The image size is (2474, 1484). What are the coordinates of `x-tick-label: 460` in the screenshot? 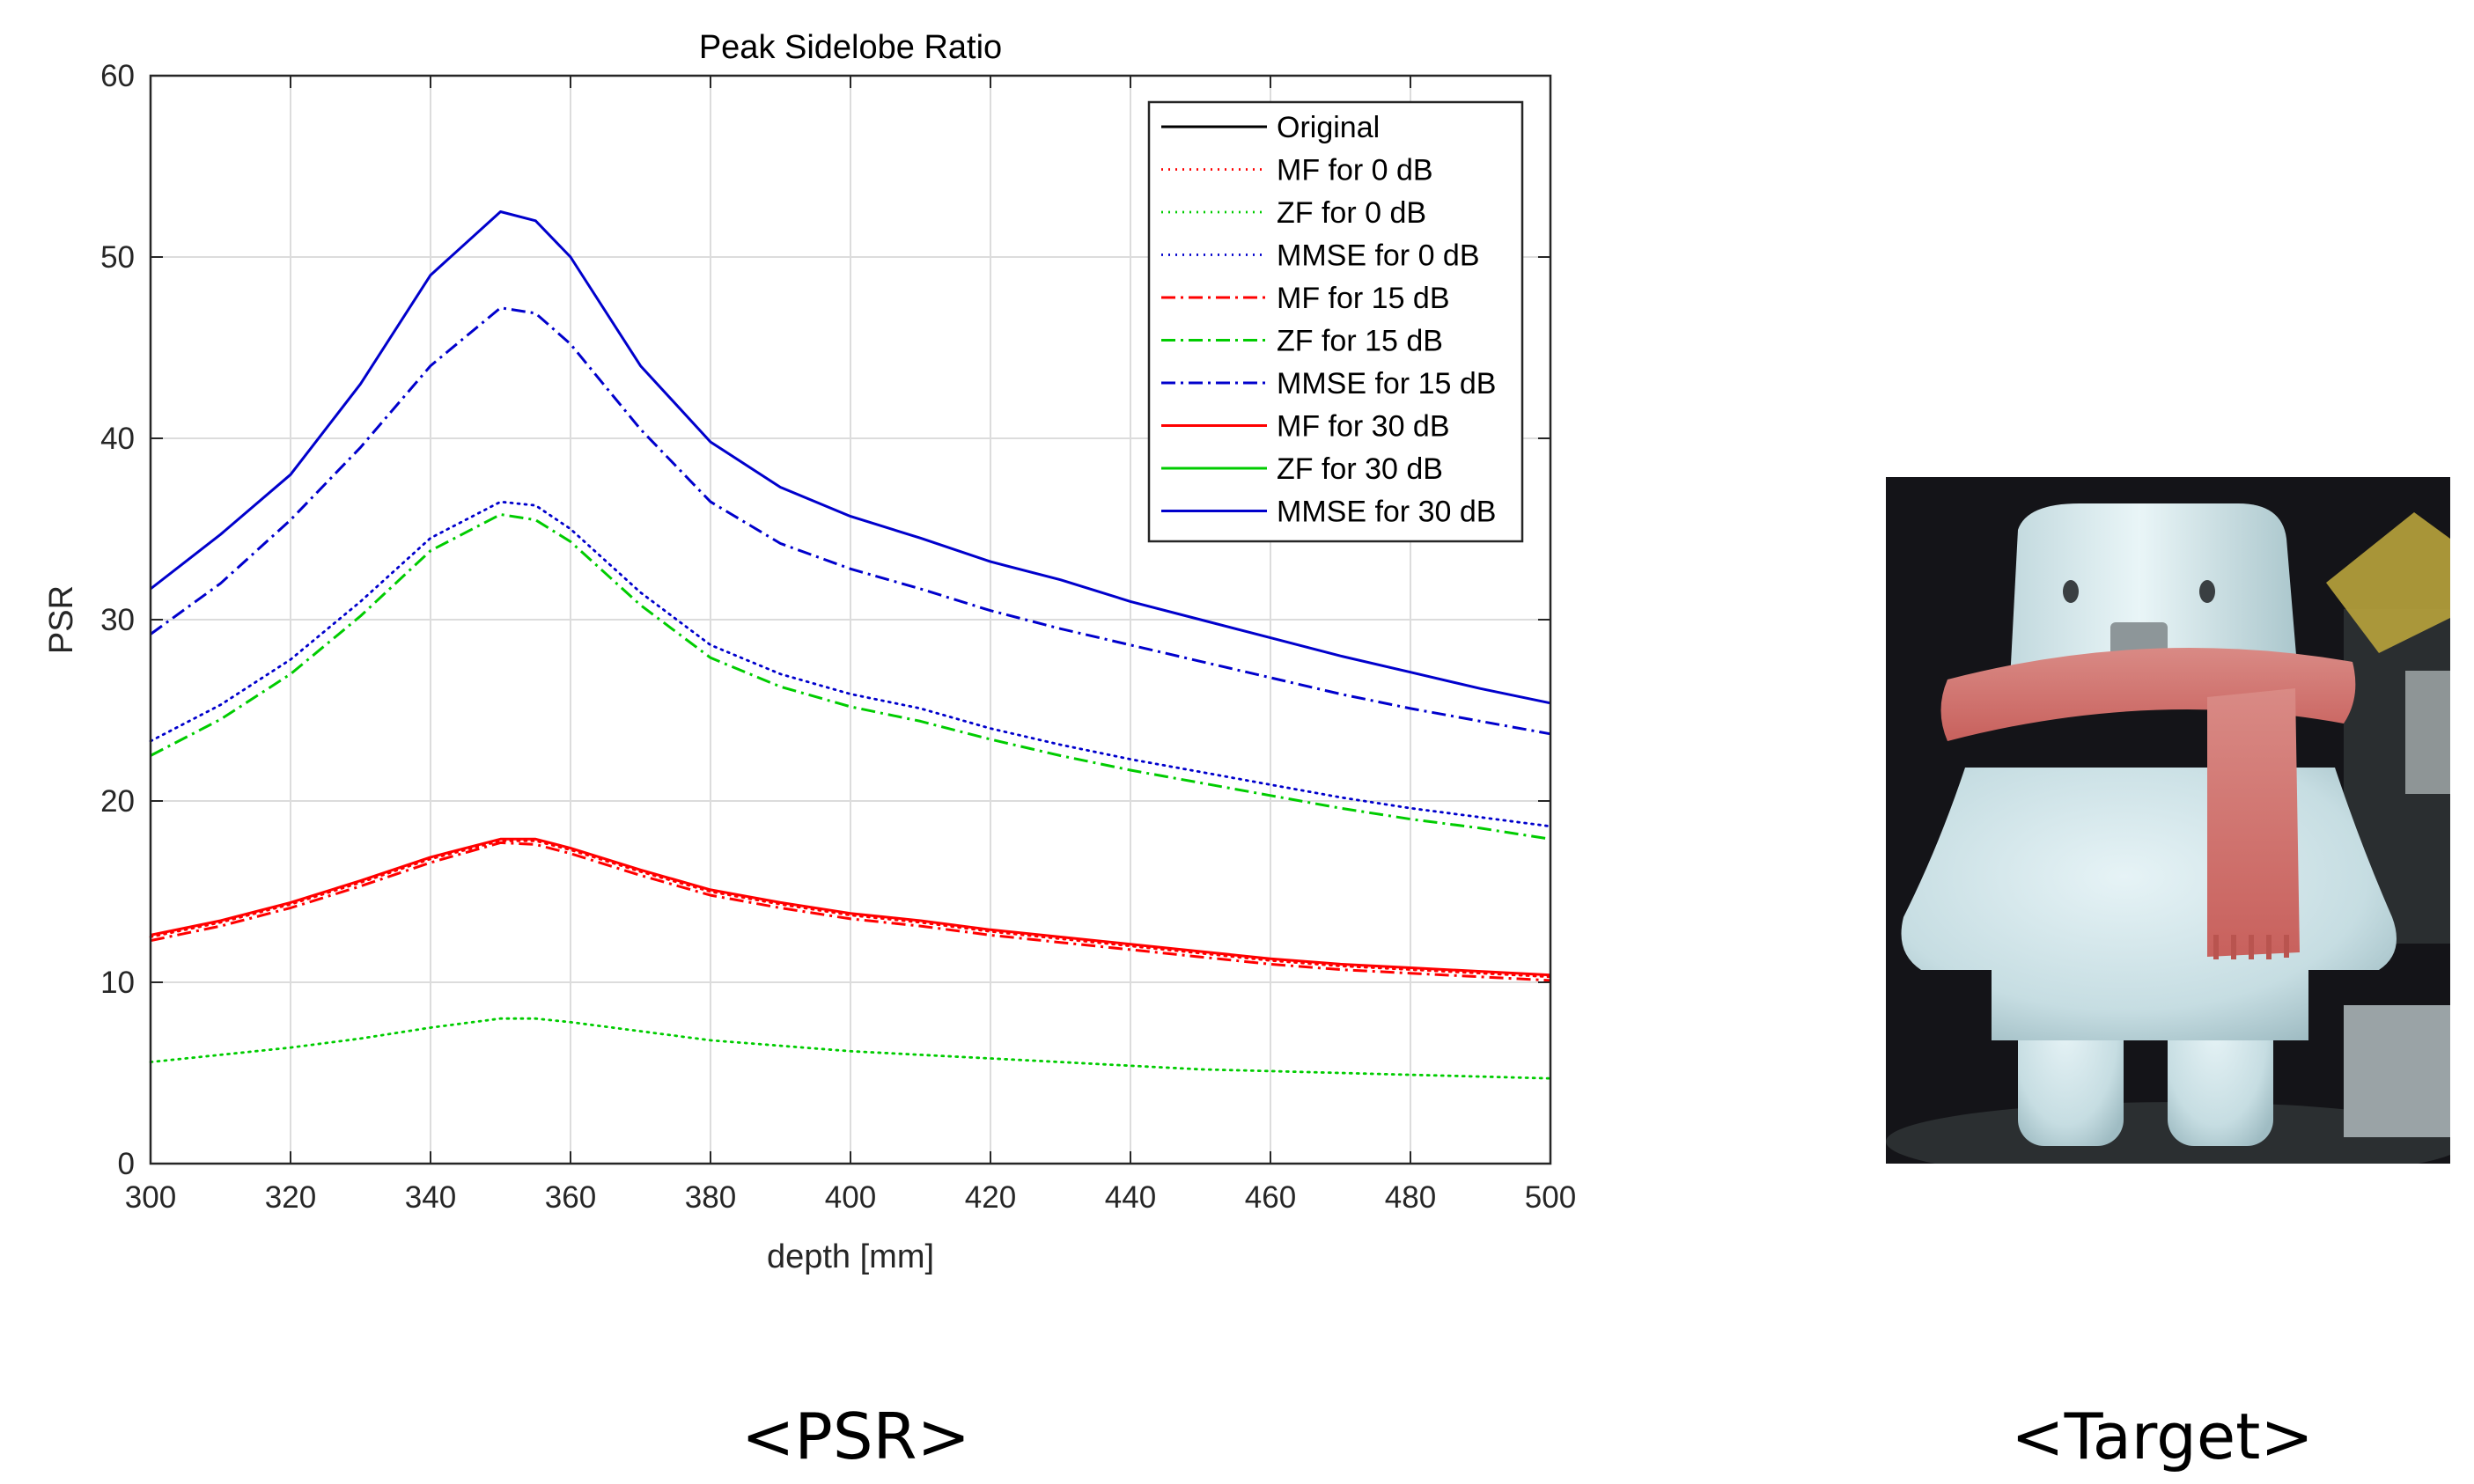 It's located at (1270, 1198).